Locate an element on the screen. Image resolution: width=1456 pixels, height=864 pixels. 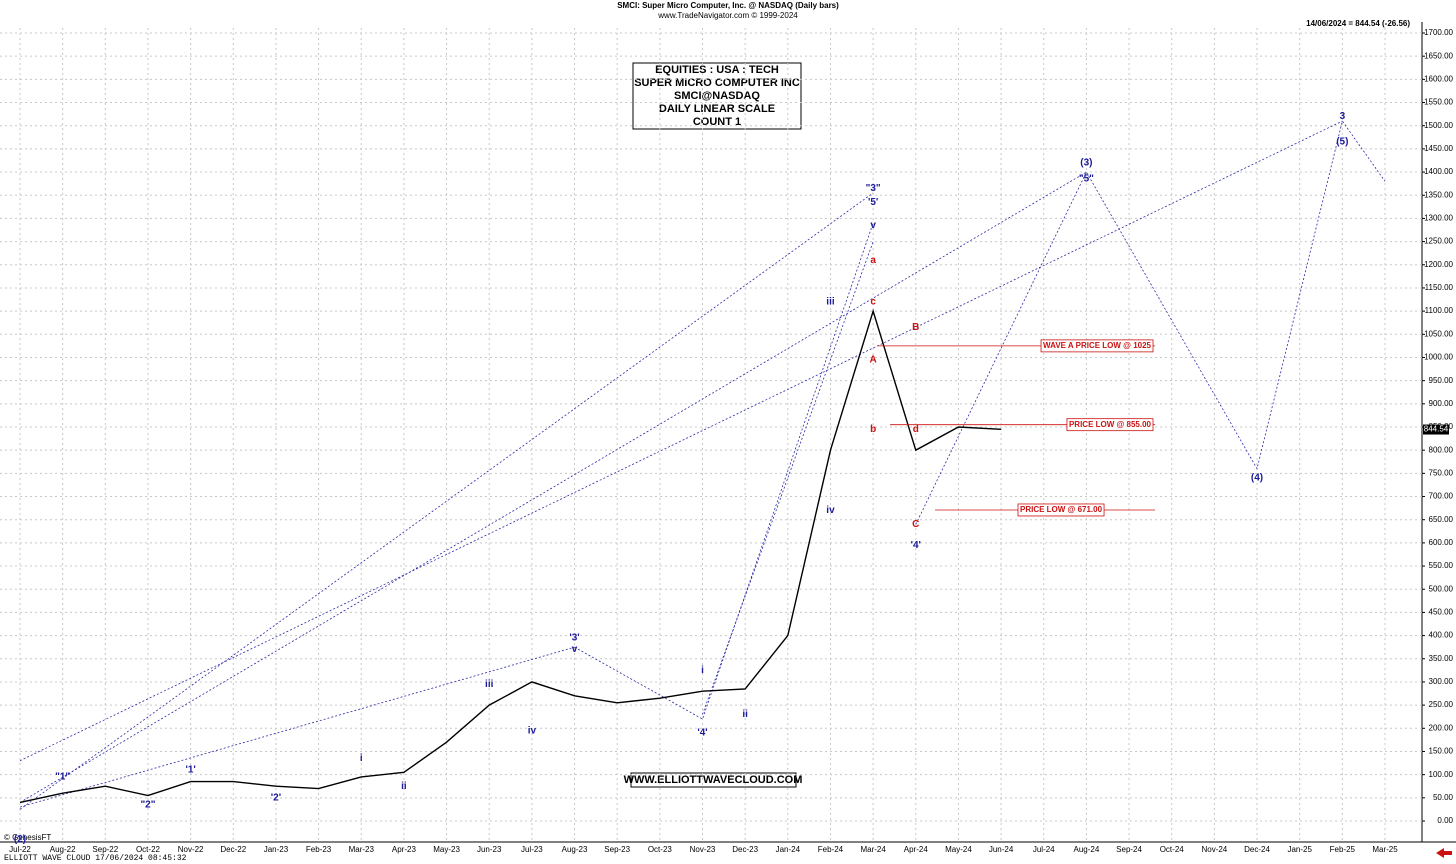
wave-label: '2' is located at coordinates (276, 797).